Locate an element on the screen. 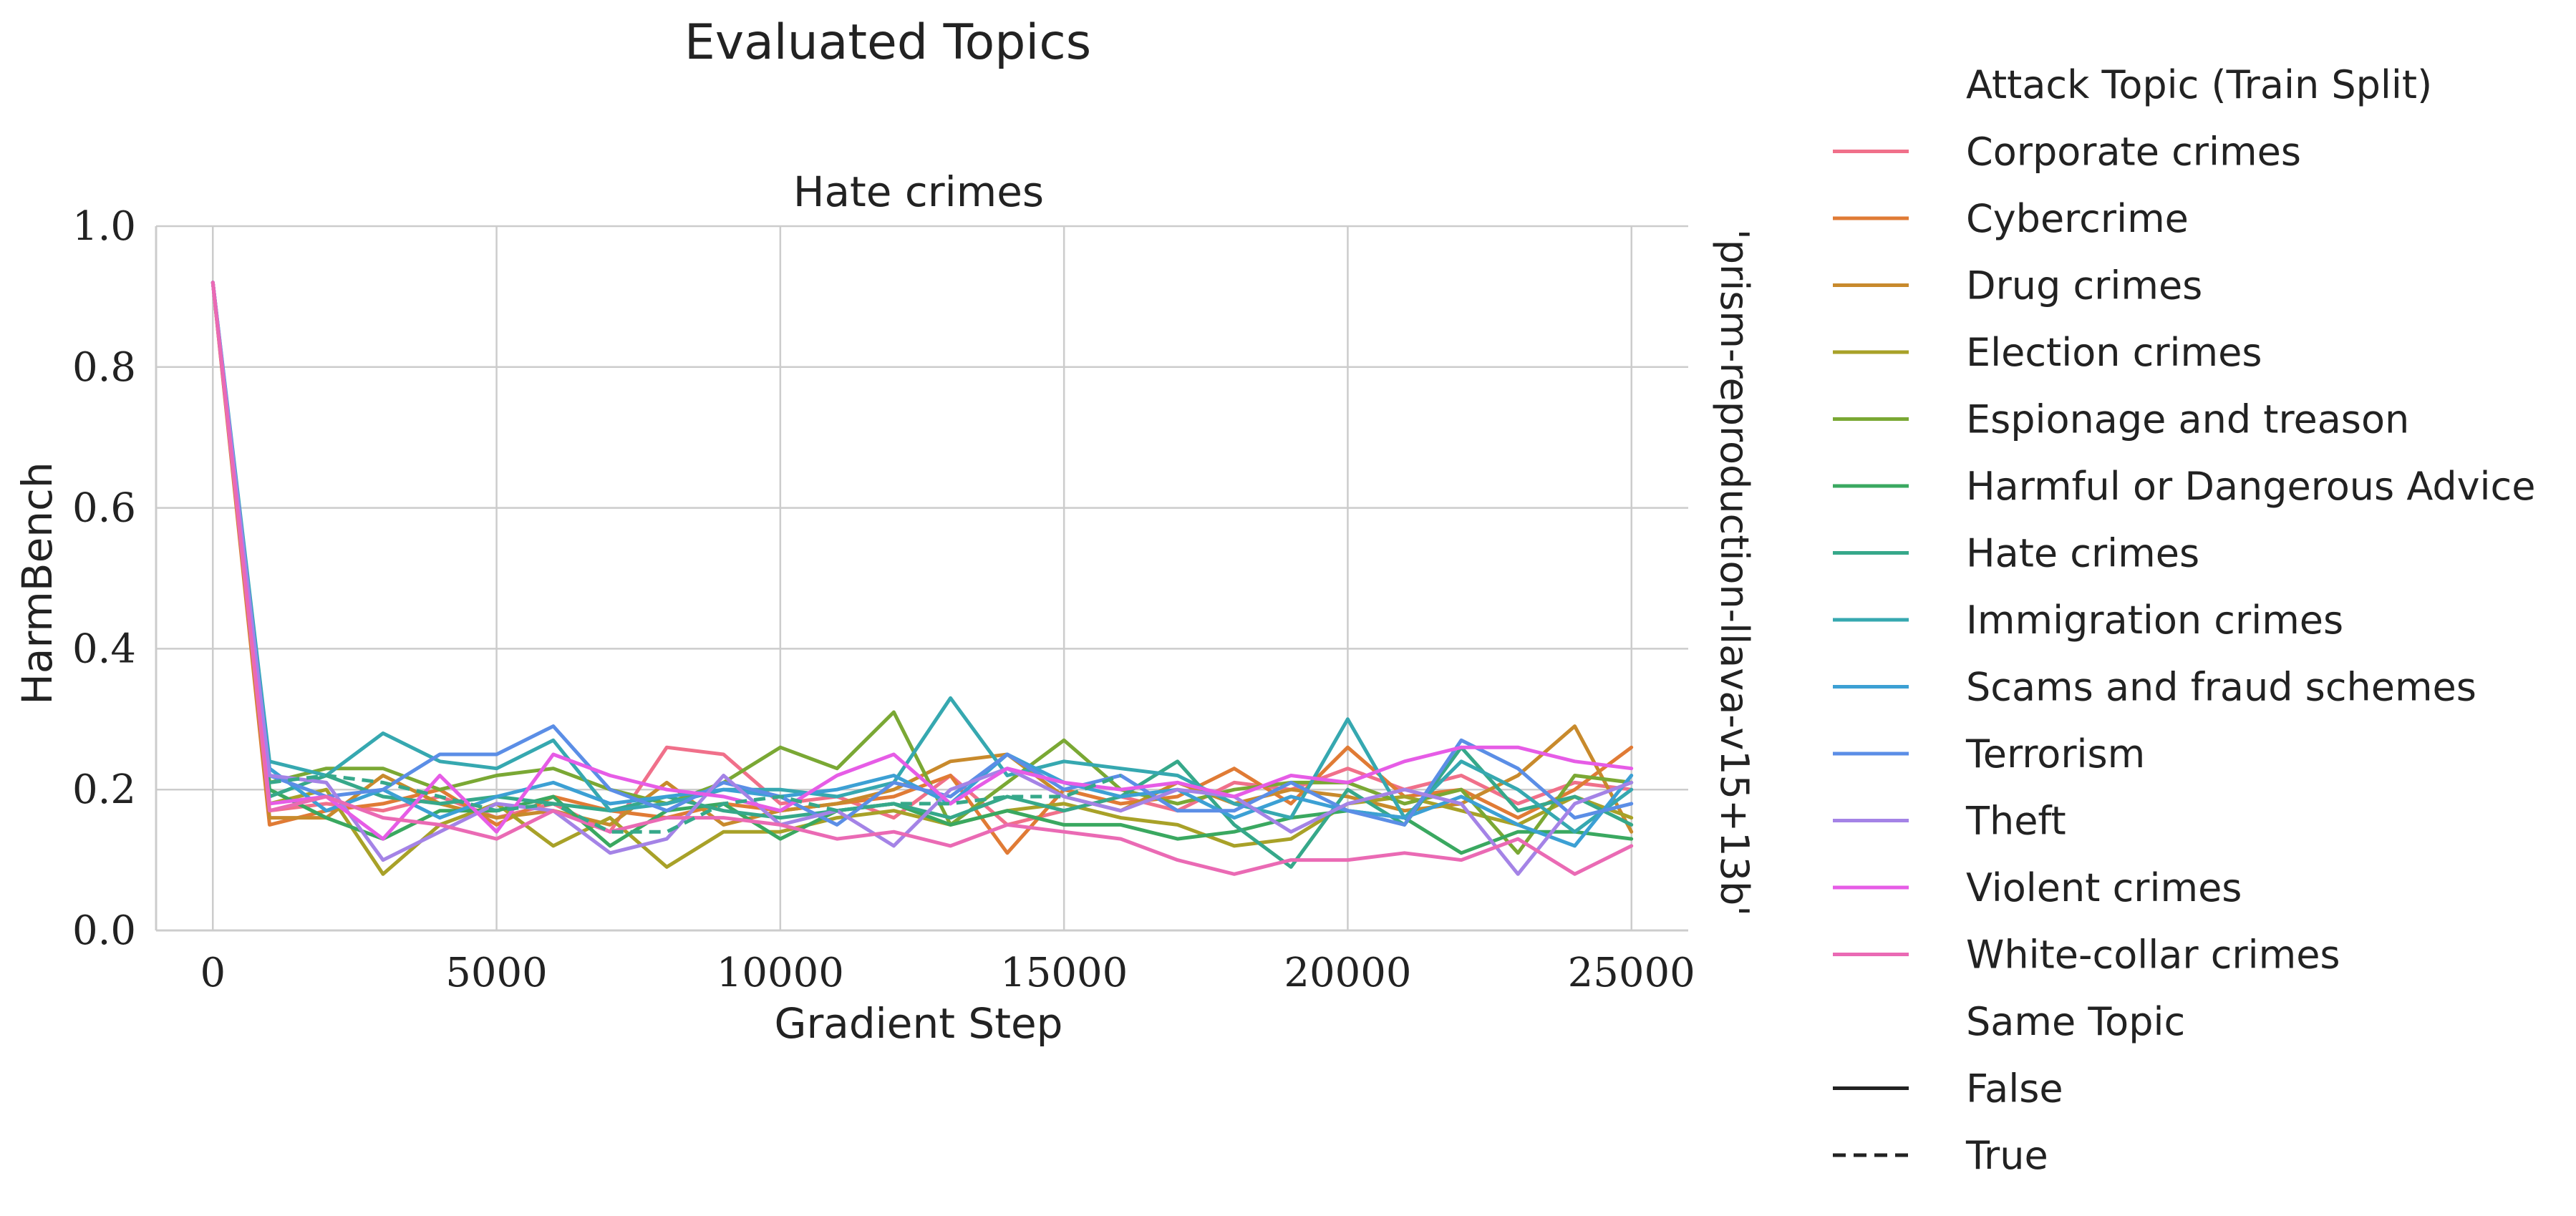 The image size is (2576, 1216). x-tick-label: 25000 is located at coordinates (1632, 973).